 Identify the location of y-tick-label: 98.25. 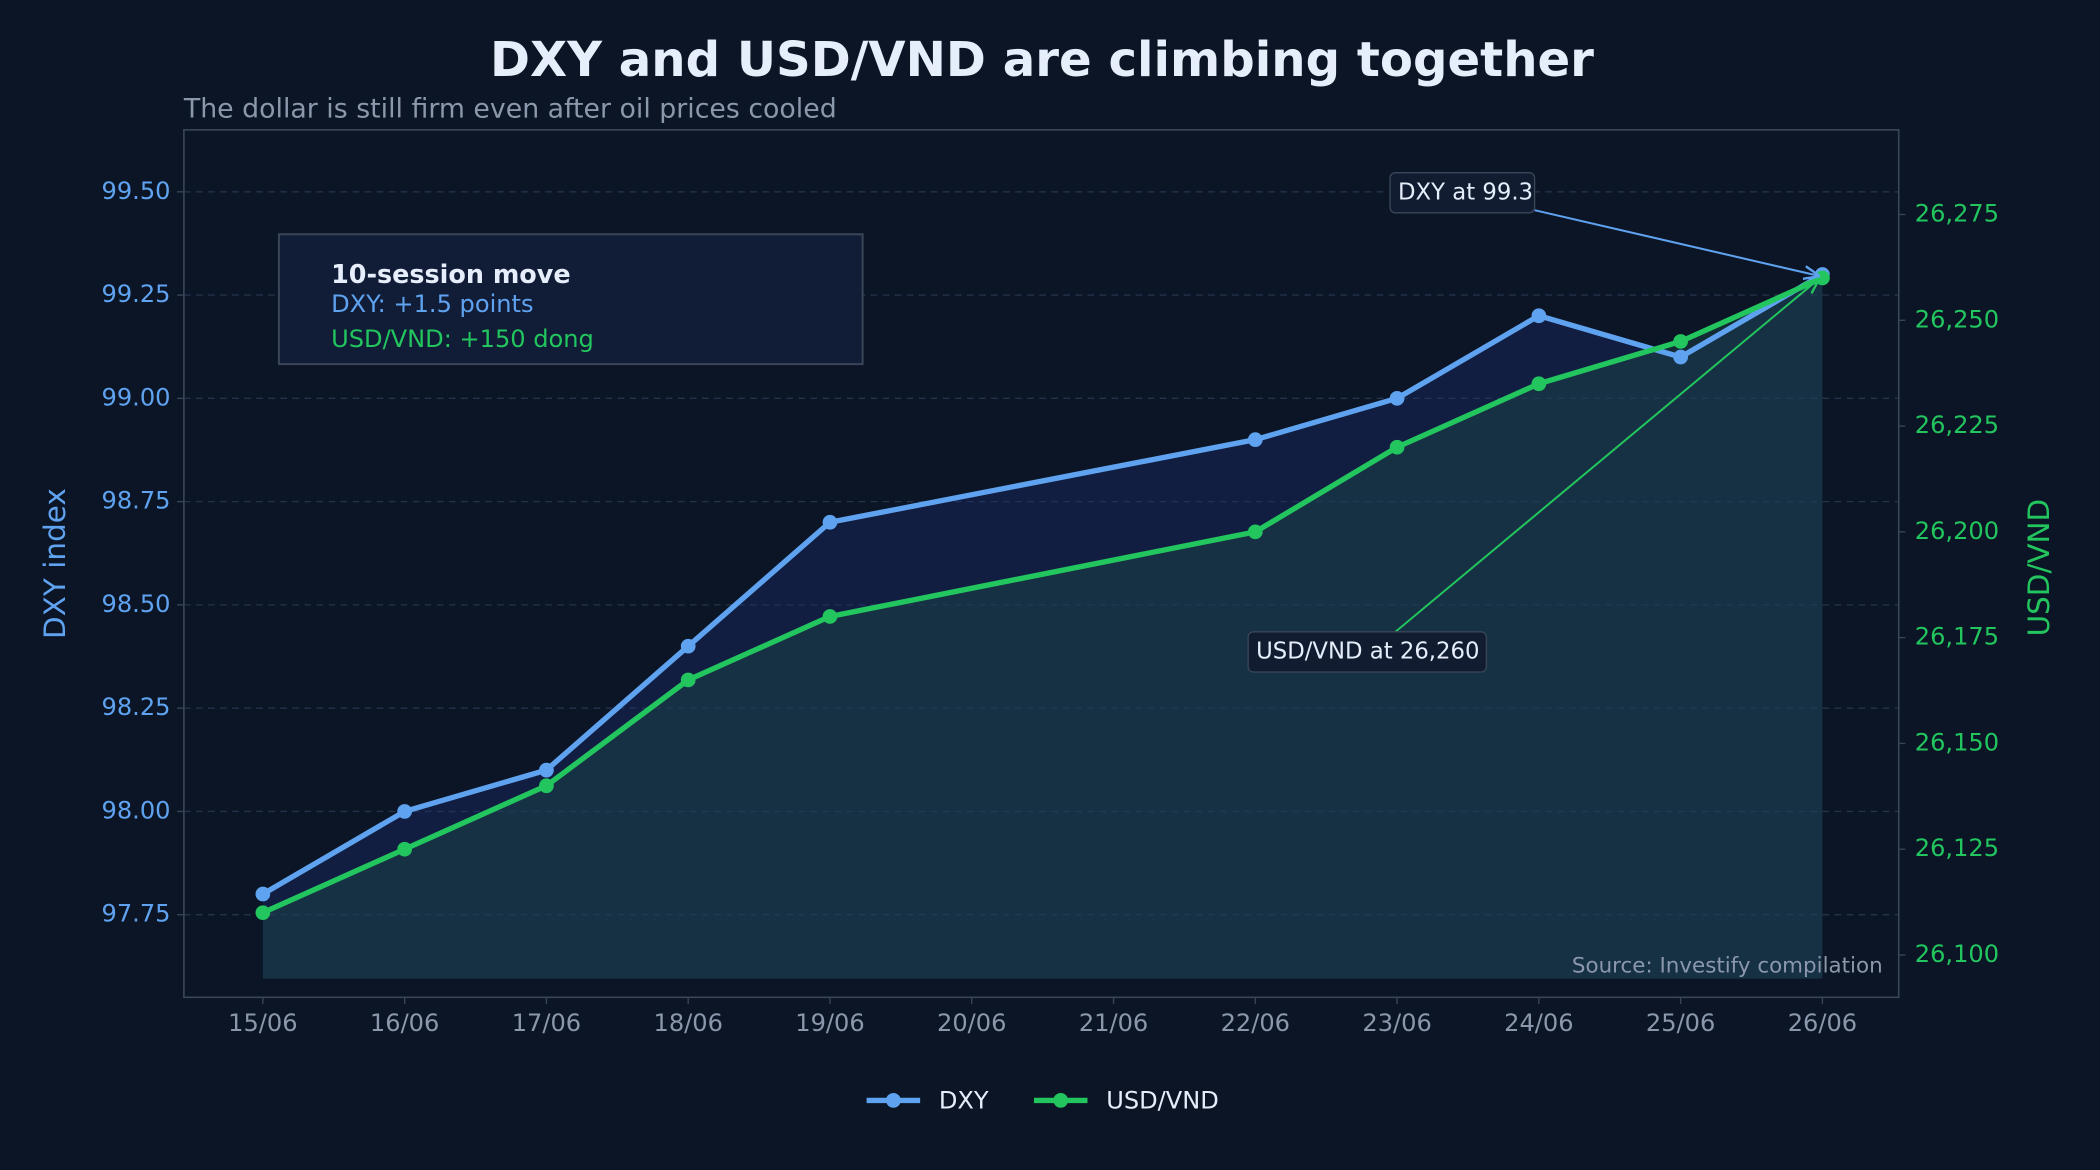
(136, 707).